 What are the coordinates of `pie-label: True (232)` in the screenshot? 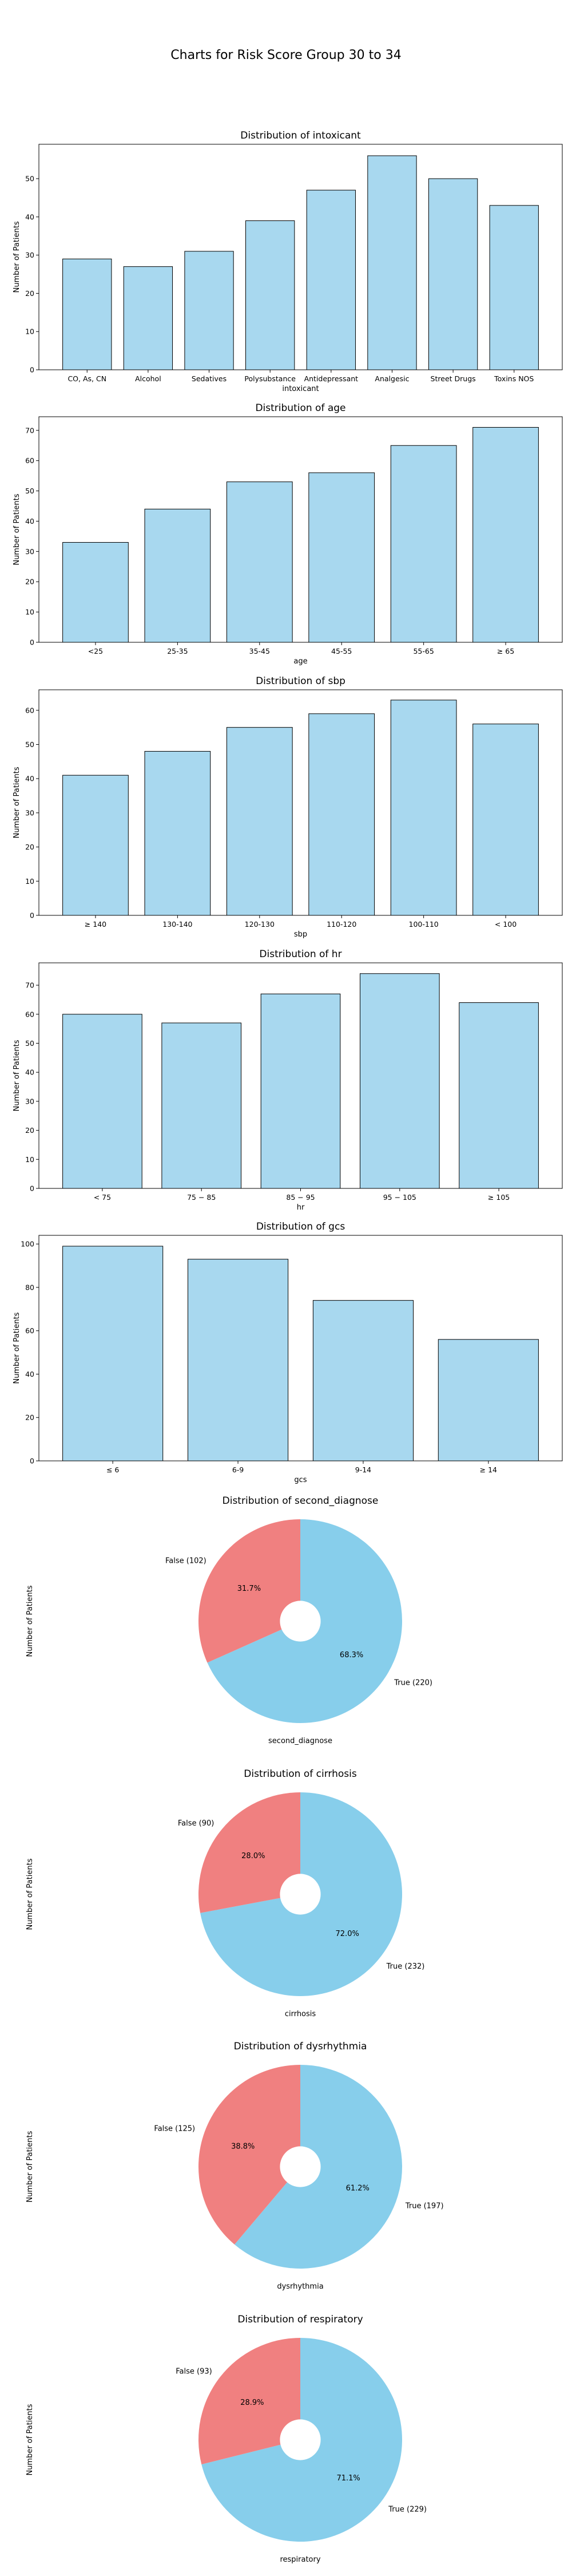 It's located at (405, 1966).